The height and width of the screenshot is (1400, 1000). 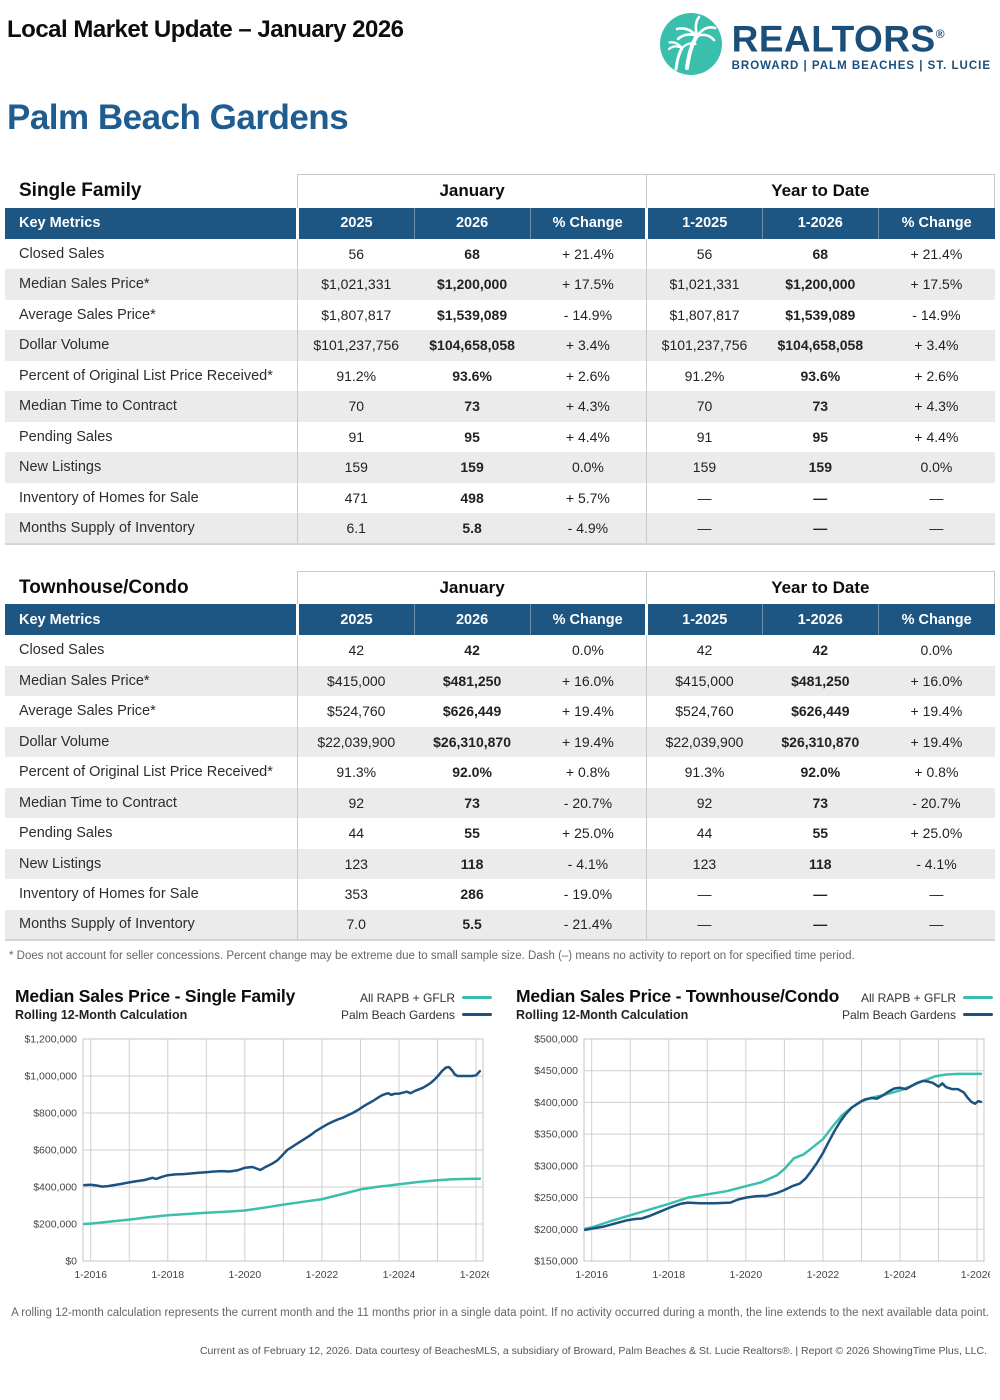 What do you see at coordinates (820, 284) in the screenshot?
I see `metric-value: $1,200,000` at bounding box center [820, 284].